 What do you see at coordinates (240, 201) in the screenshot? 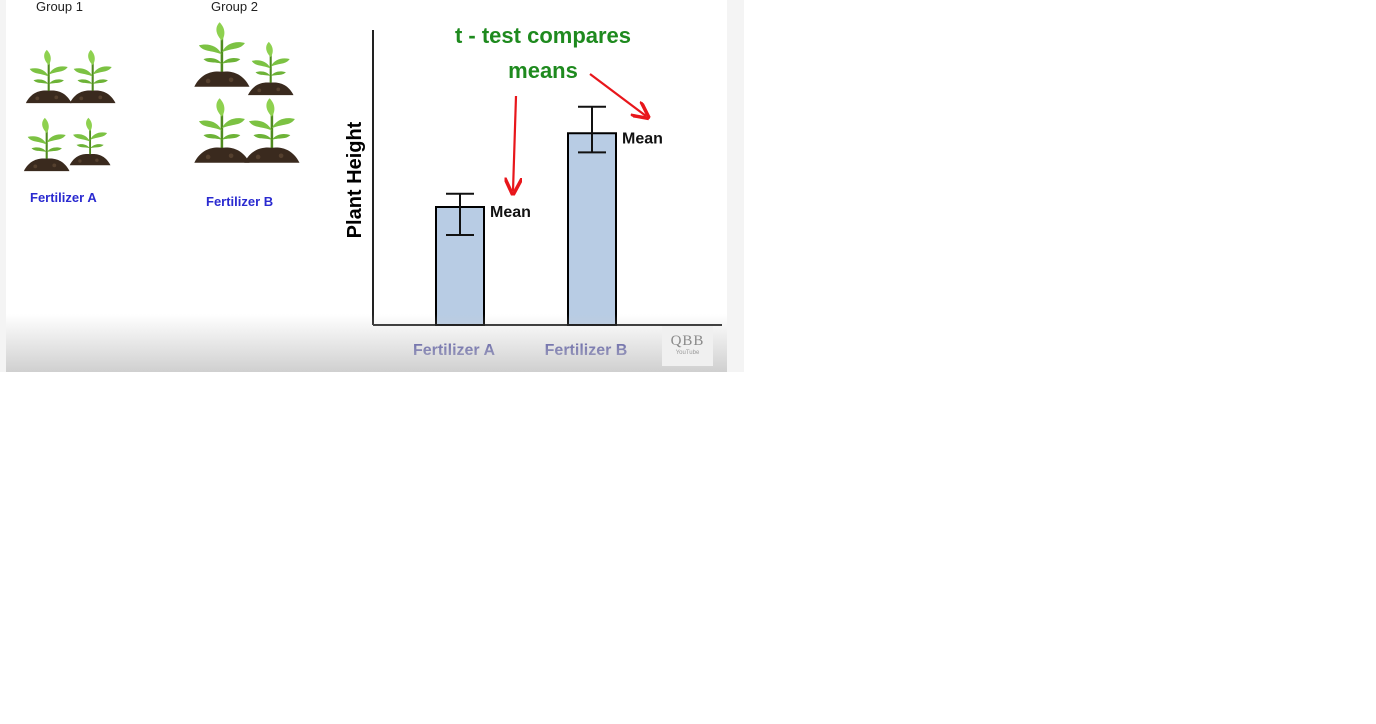
I see `group-2-fertilizer-label: Fertilizer B` at bounding box center [240, 201].